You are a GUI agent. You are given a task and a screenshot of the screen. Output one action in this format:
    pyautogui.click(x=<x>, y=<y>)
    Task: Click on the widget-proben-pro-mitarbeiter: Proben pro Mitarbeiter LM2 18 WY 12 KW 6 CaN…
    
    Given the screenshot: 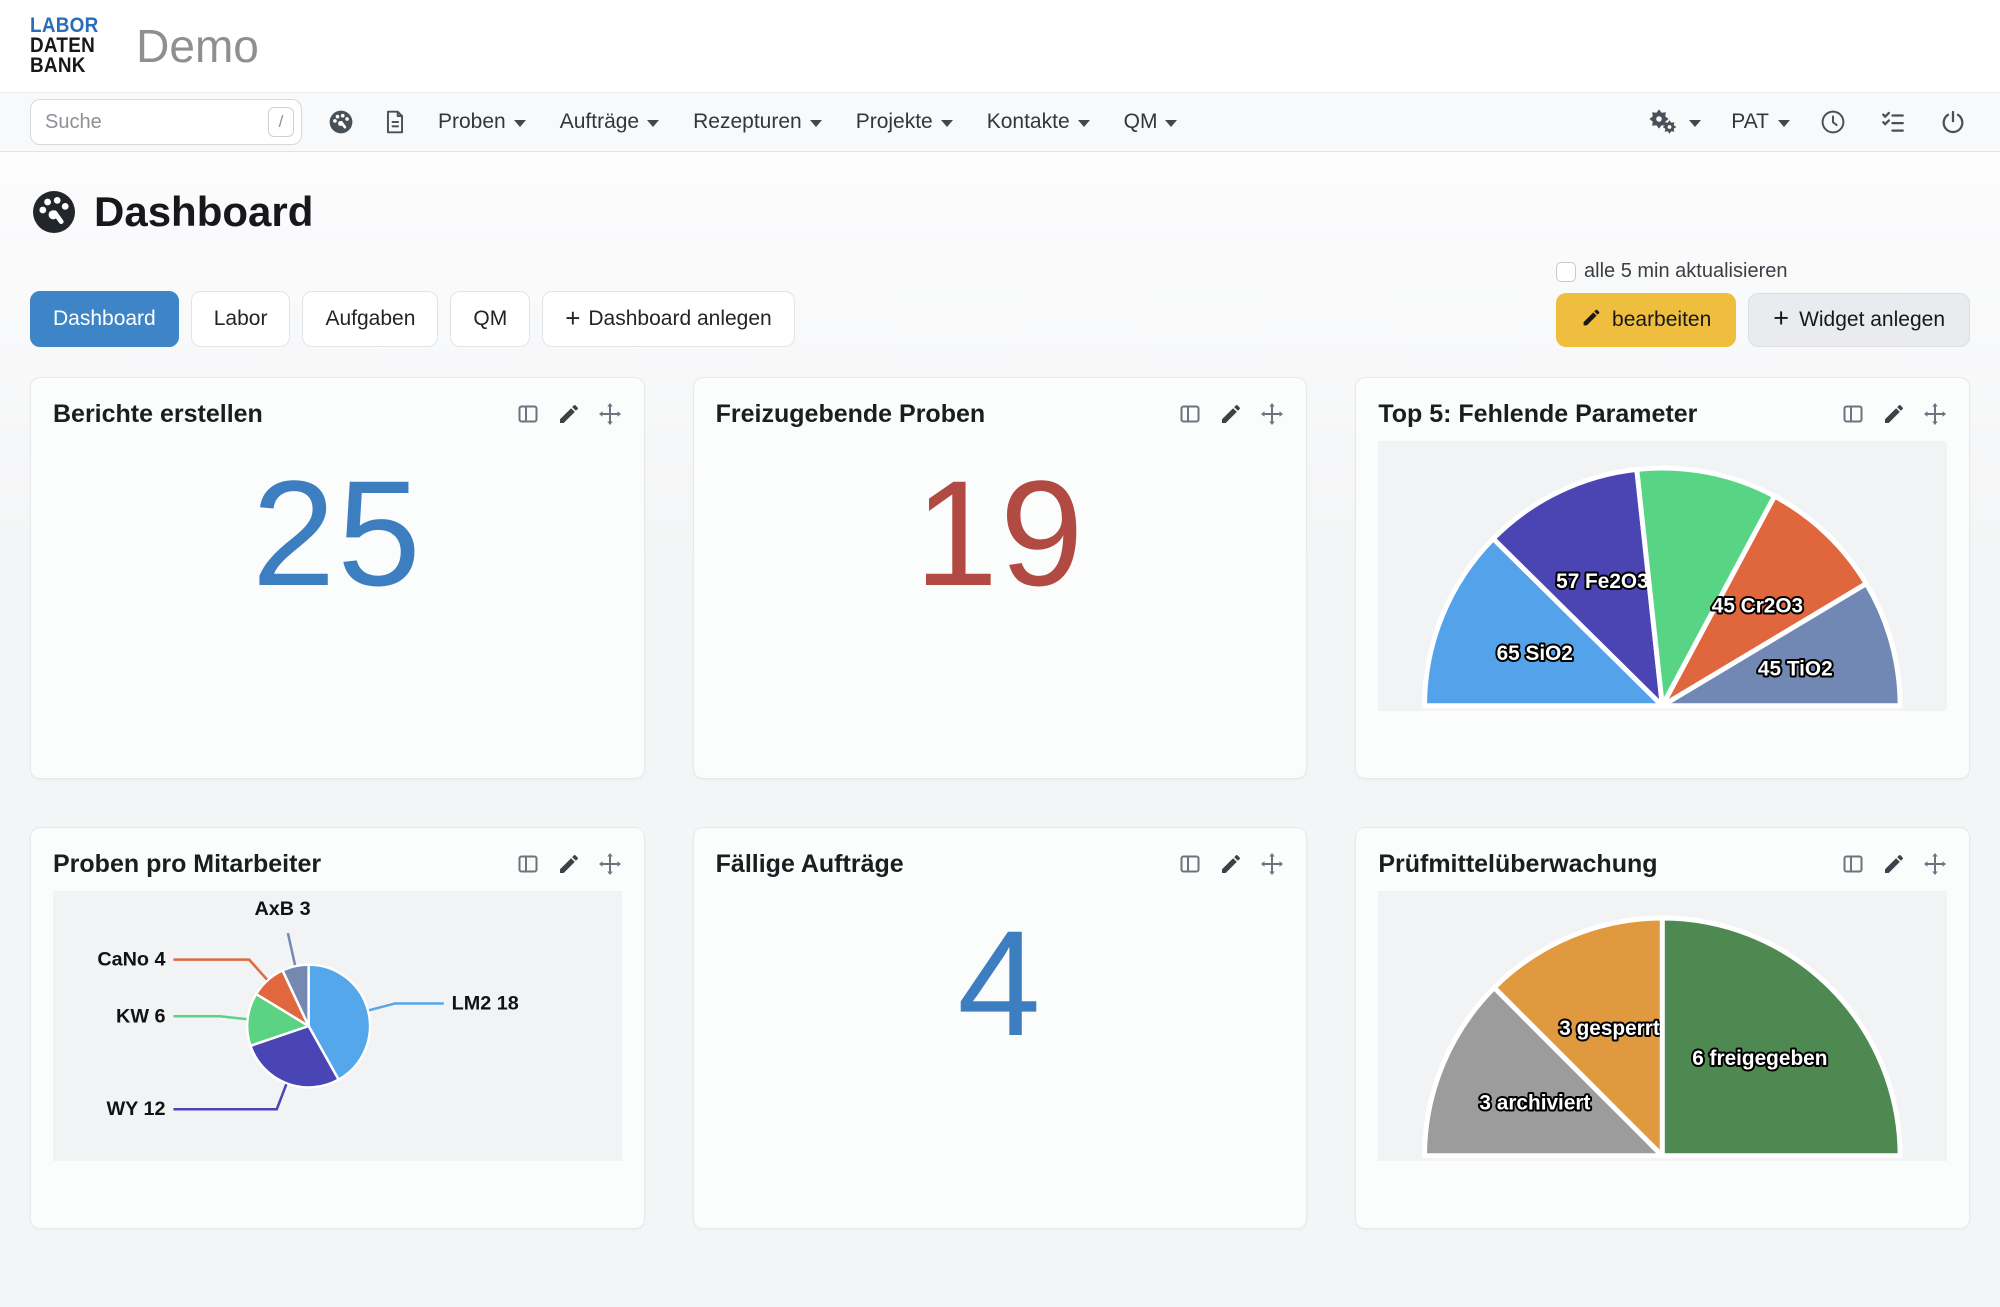 What is the action you would take?
    pyautogui.click(x=337, y=1028)
    